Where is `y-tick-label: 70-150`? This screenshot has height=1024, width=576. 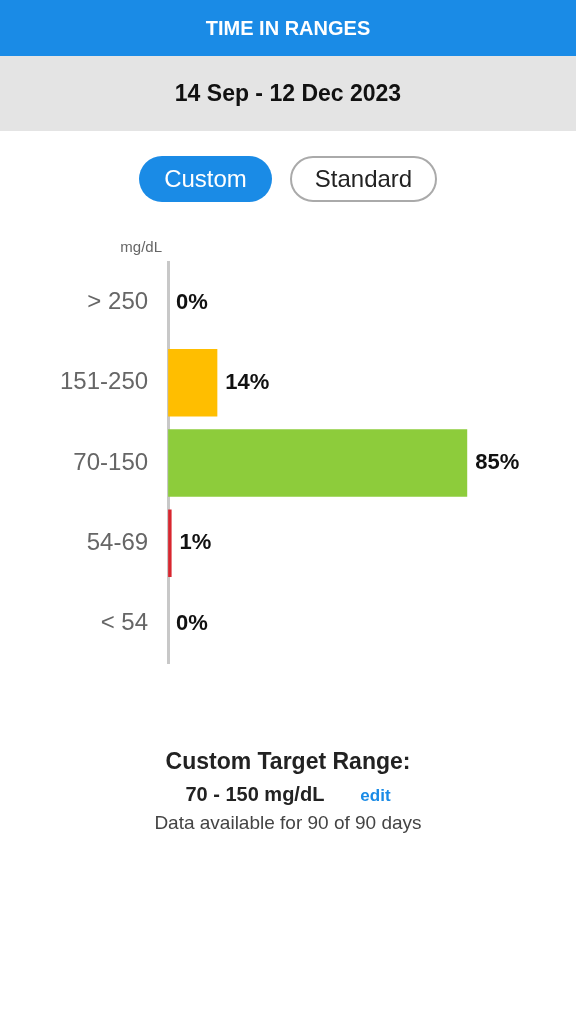 y-tick-label: 70-150 is located at coordinates (111, 461).